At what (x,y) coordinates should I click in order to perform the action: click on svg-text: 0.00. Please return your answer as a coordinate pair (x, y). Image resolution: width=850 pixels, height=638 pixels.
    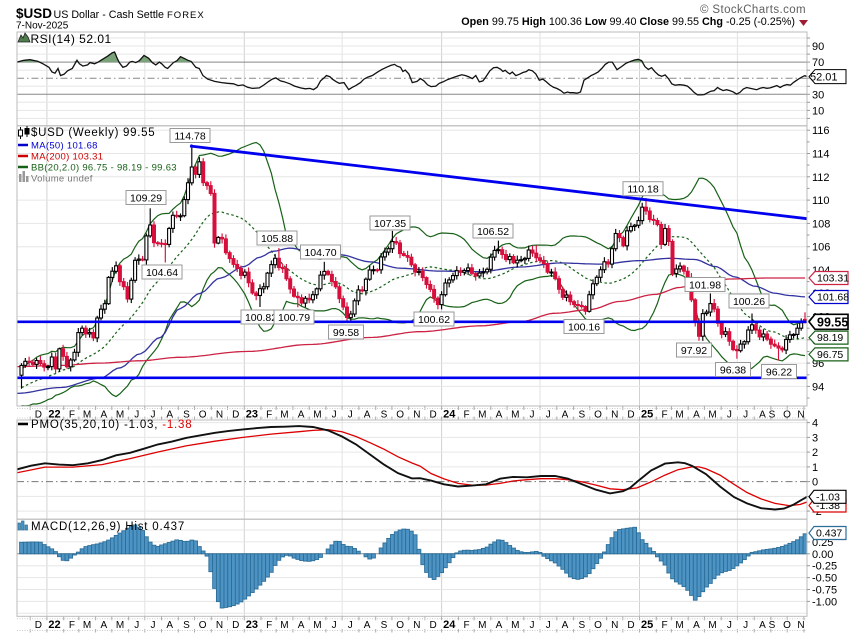
    Looking at the image, I should click on (822, 555).